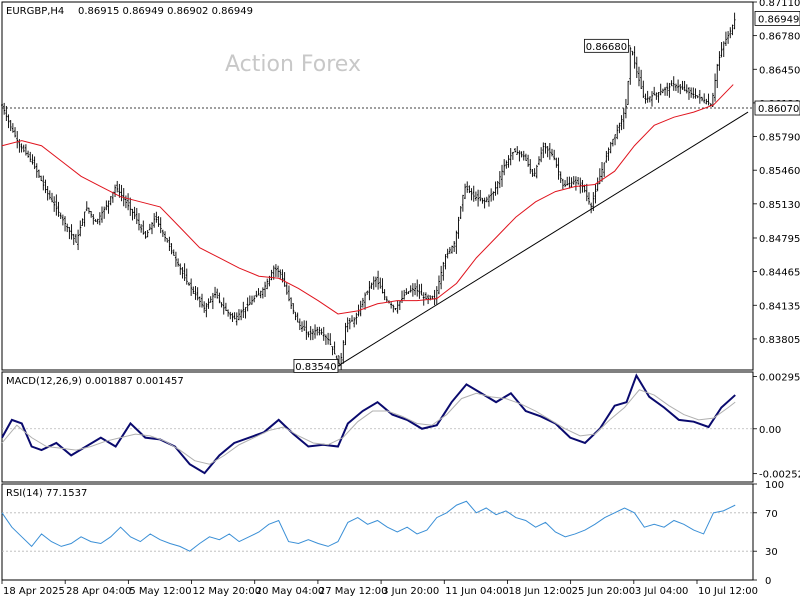 This screenshot has width=800, height=604. I want to click on price-tick-label-10: 0.83805, so click(779, 340).